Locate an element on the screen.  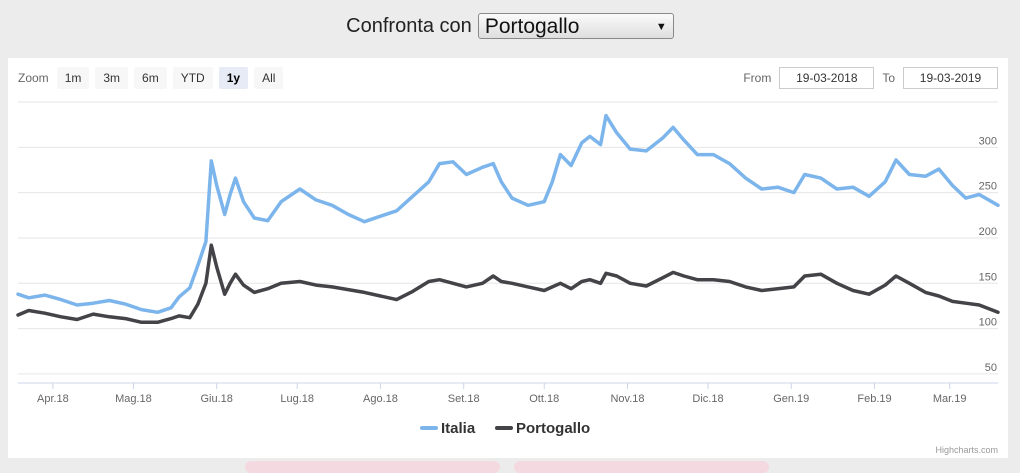
chevron-down-icon: ▼ is located at coordinates (661, 27).